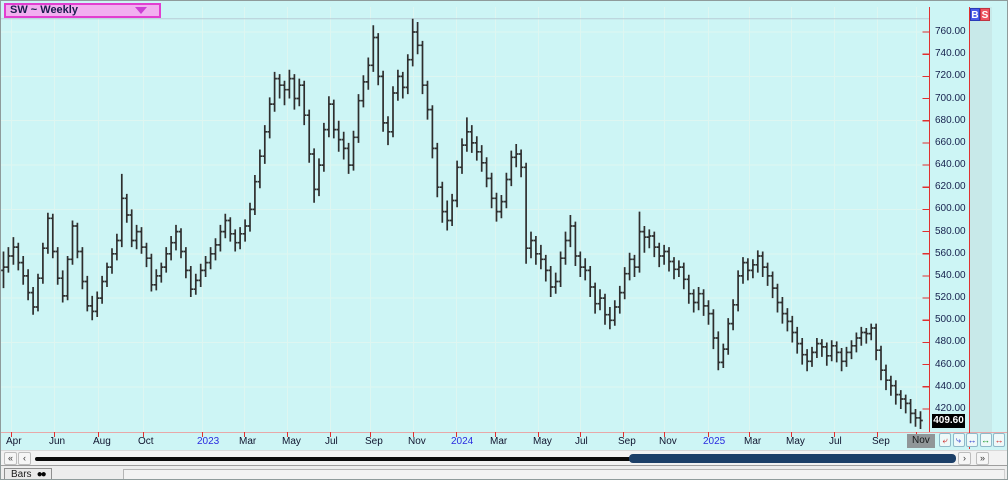 The height and width of the screenshot is (480, 1008). Describe the element at coordinates (24, 458) in the screenshot. I see `scroll-left-button: ‹` at that location.